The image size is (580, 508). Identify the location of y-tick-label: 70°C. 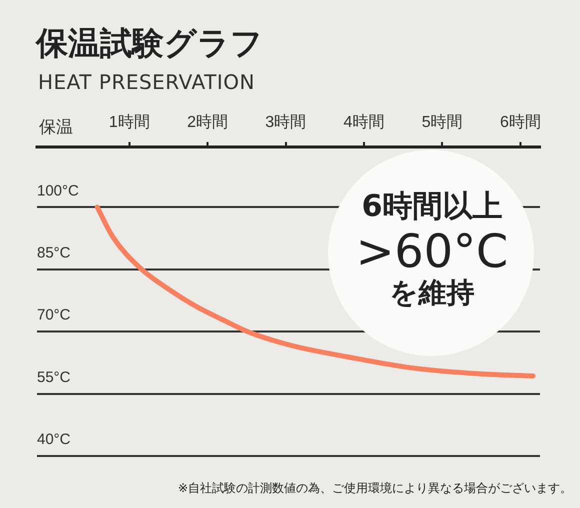
(54, 315).